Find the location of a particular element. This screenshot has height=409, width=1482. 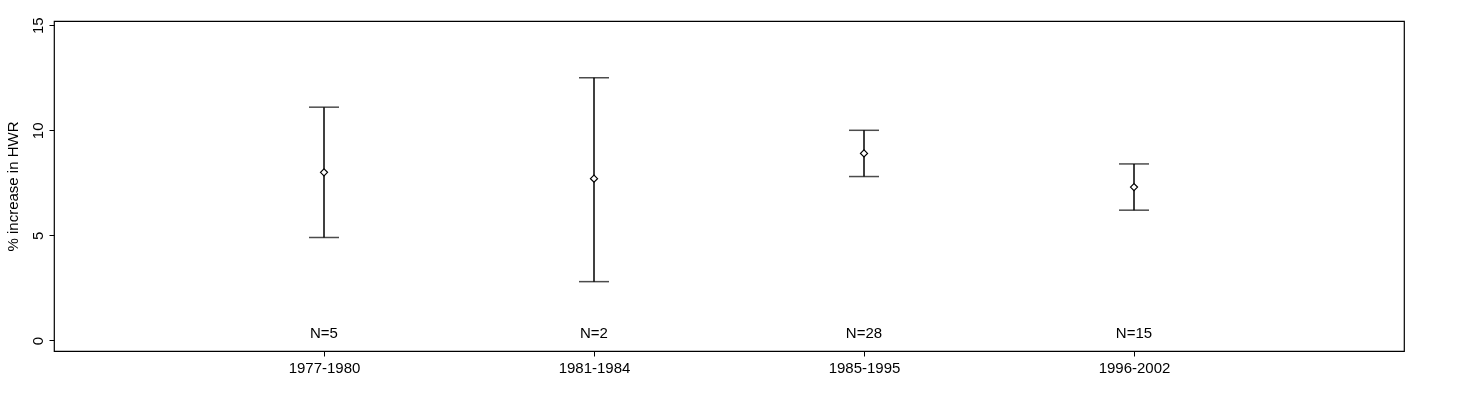

x-tick-label: 1981-1984 is located at coordinates (594, 367).